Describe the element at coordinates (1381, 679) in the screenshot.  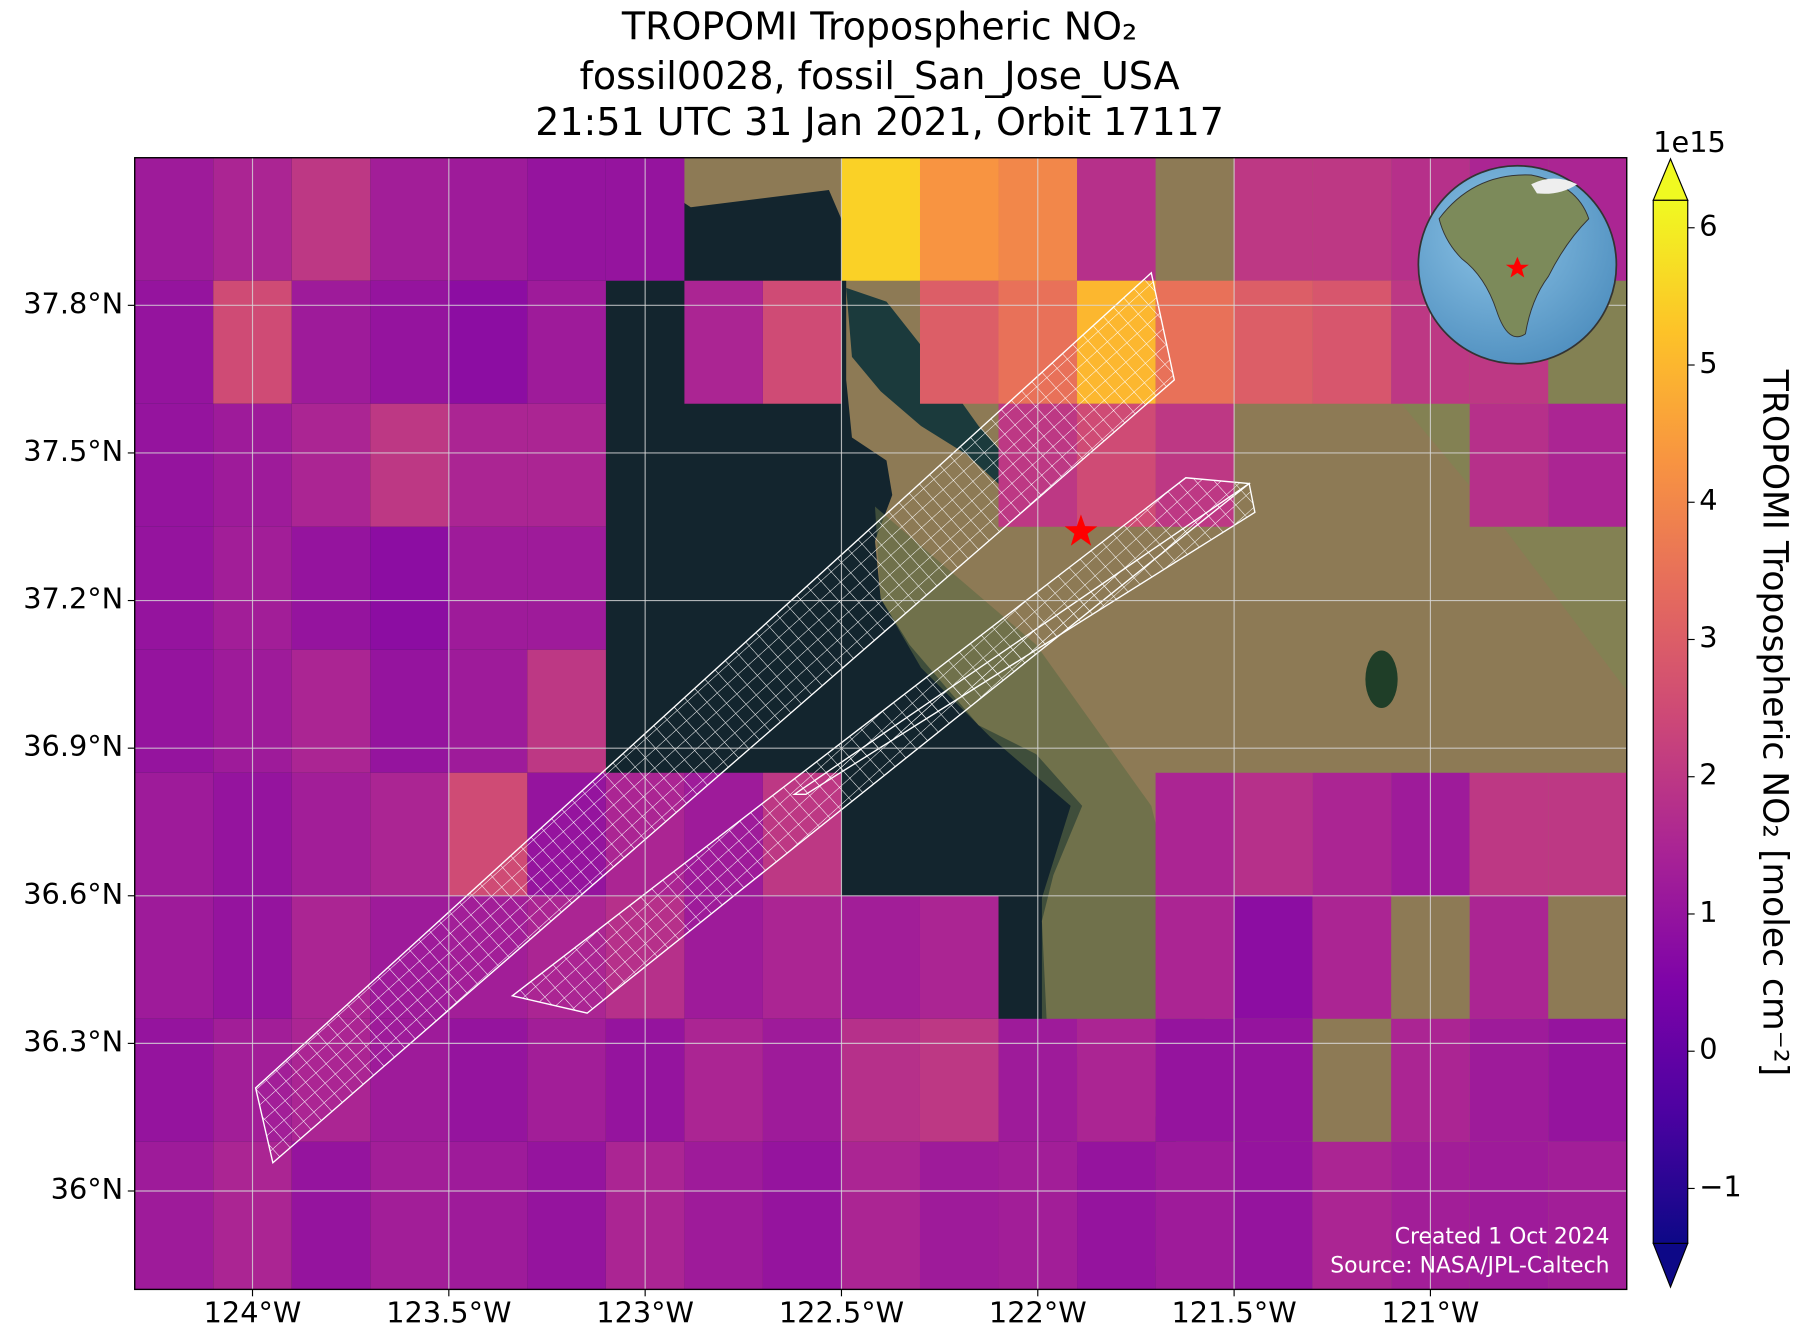
I see `reservoir` at that location.